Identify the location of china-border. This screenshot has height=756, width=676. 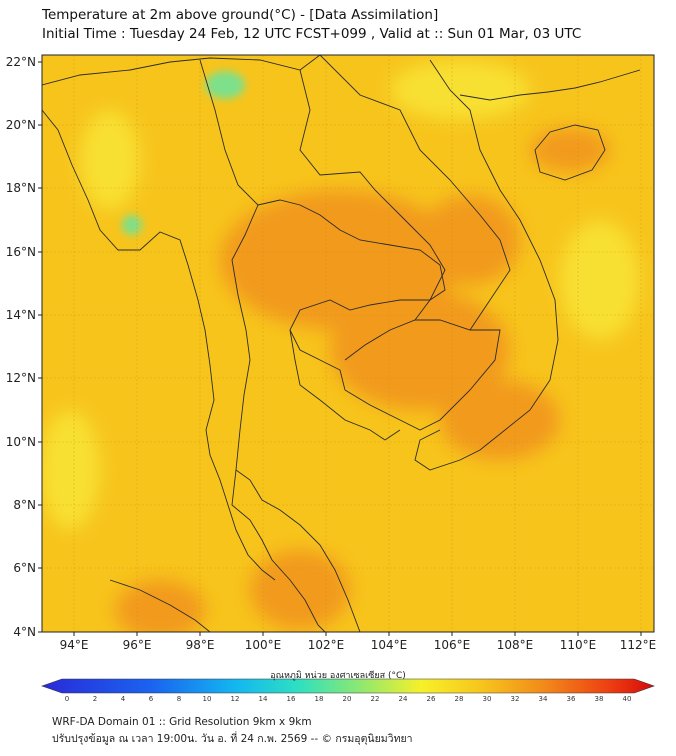
(181, 70).